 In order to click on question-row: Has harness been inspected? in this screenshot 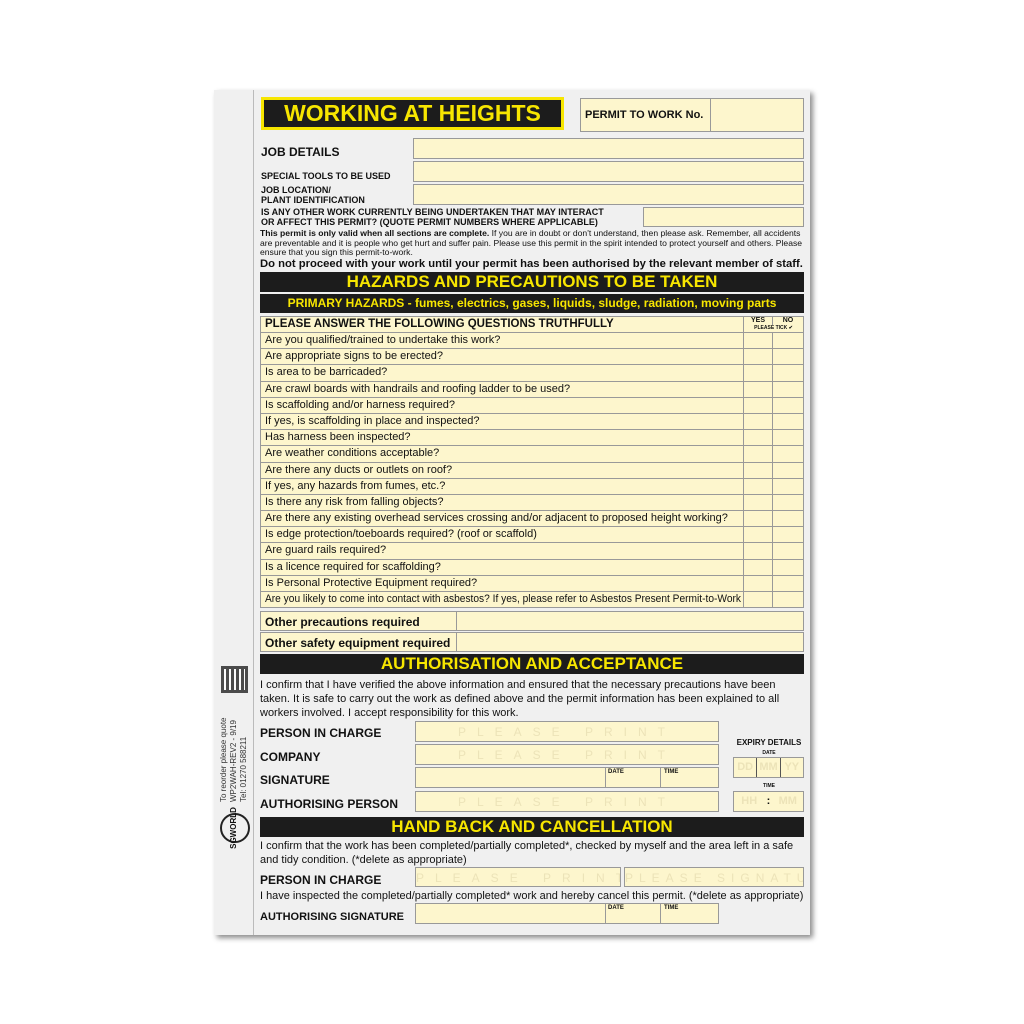, I will do `click(532, 438)`.